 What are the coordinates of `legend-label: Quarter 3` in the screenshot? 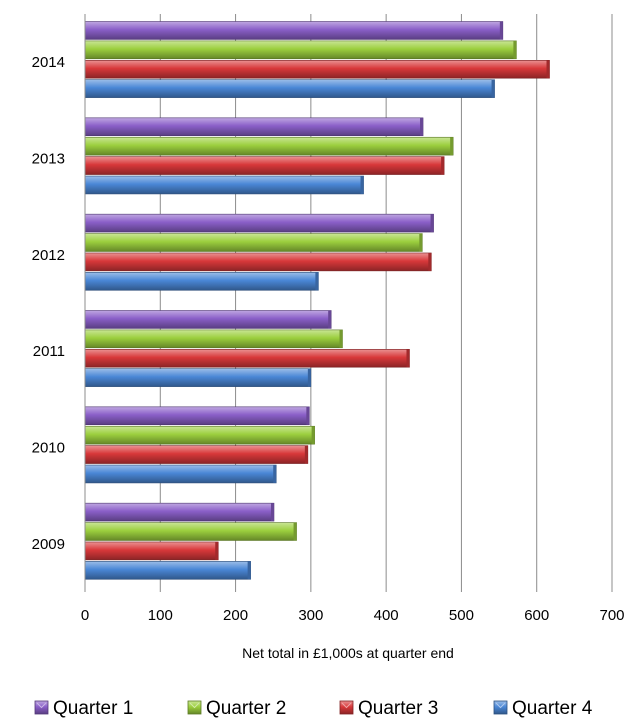 It's located at (398, 708).